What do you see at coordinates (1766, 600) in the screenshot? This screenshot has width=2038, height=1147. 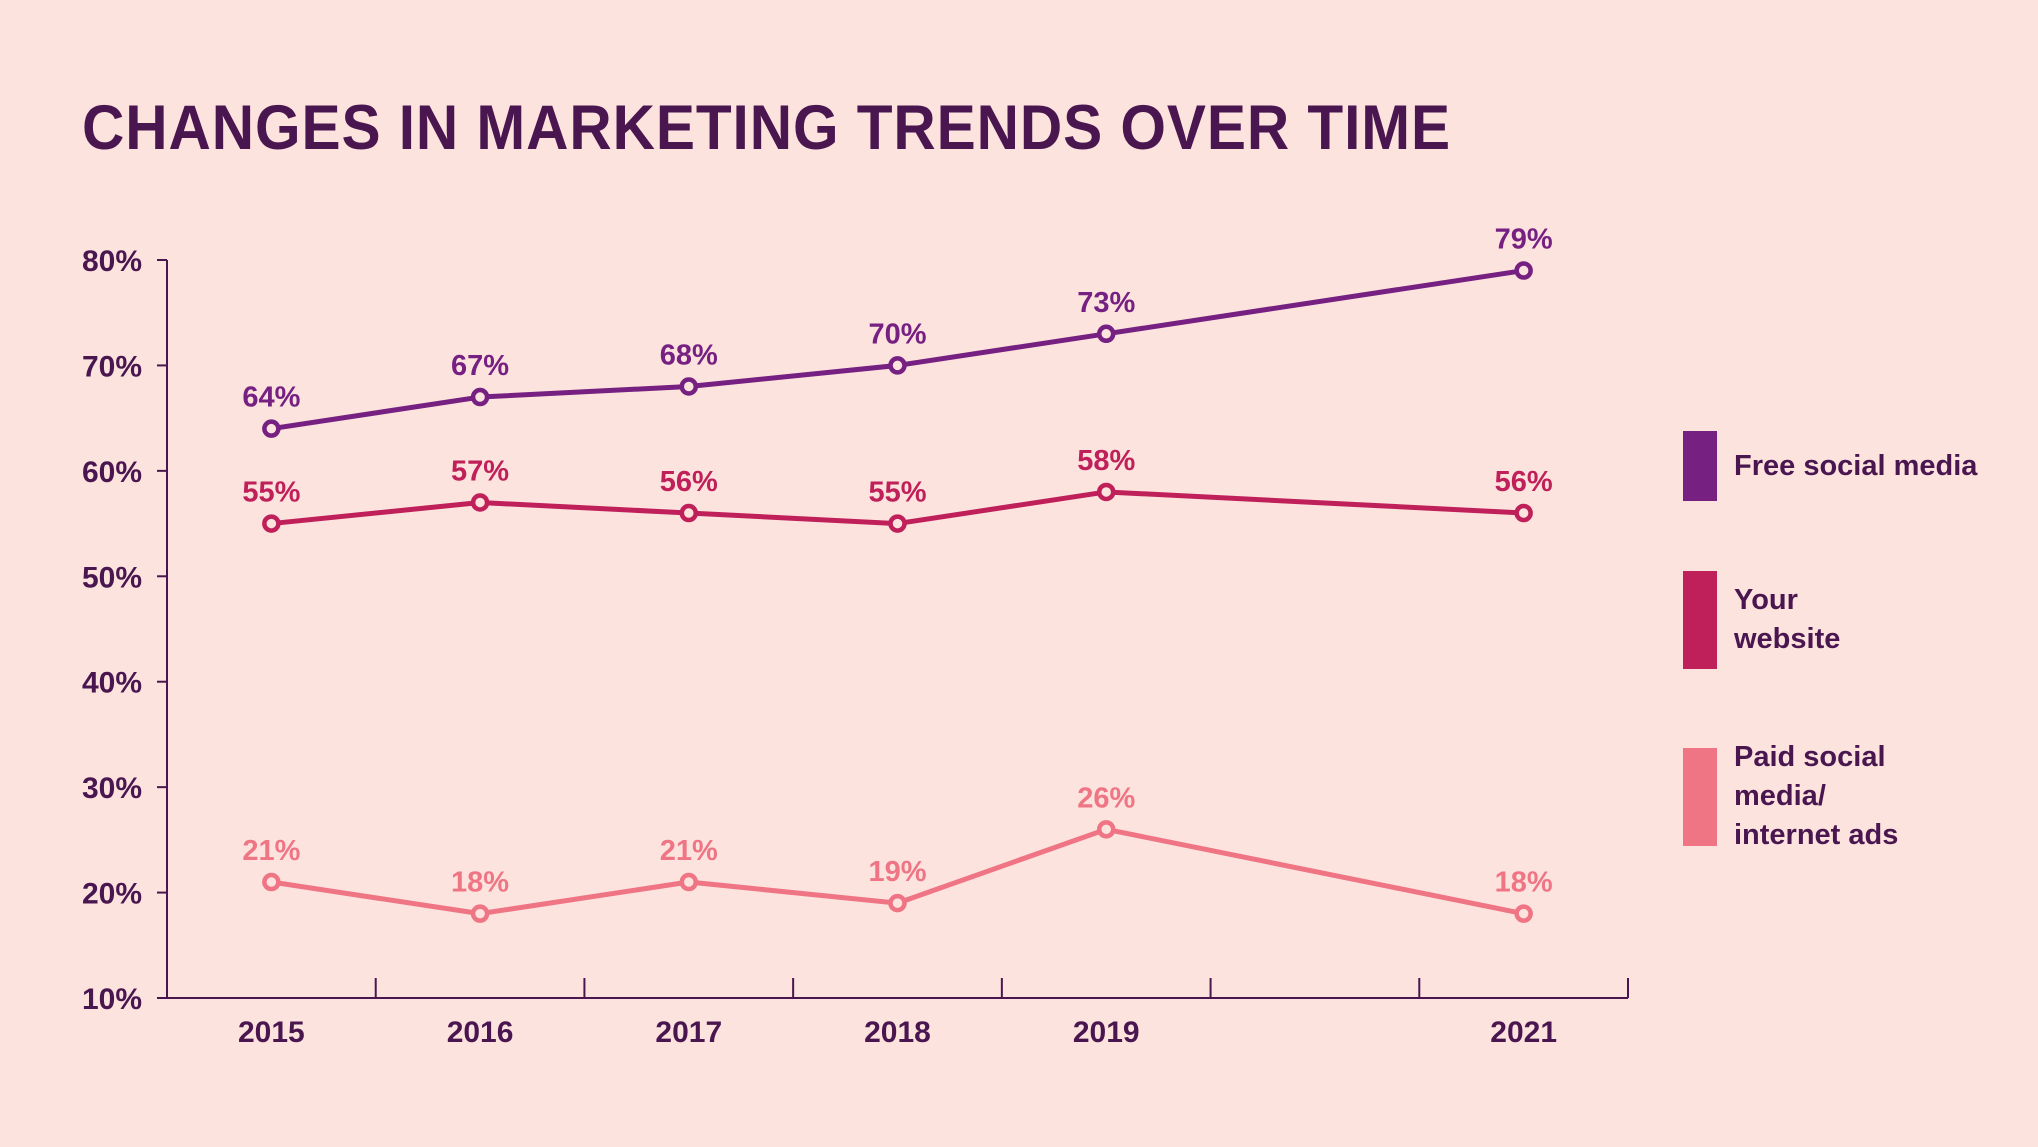 I see `legend-label-line: Your` at bounding box center [1766, 600].